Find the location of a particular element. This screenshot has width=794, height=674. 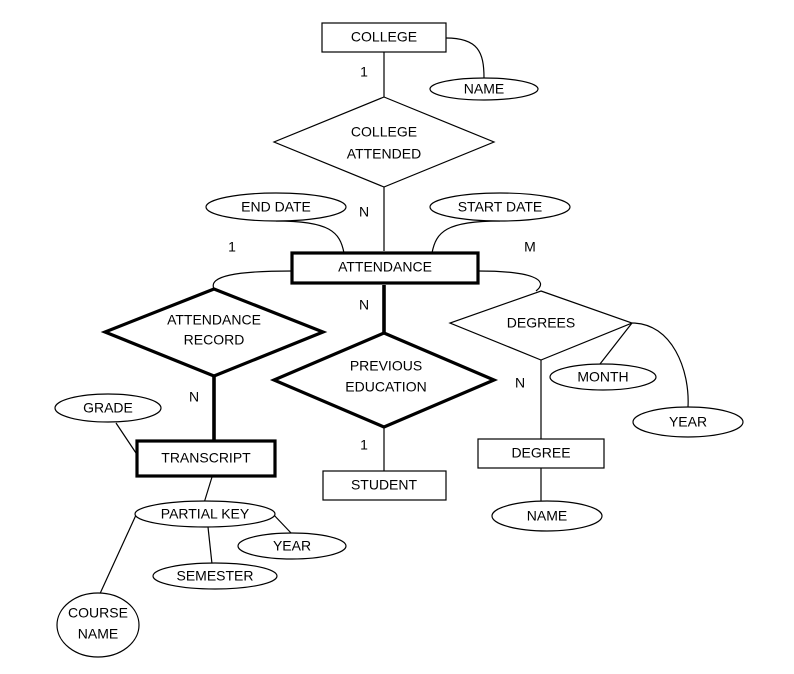

cardinality-record-n: N is located at coordinates (194, 397).